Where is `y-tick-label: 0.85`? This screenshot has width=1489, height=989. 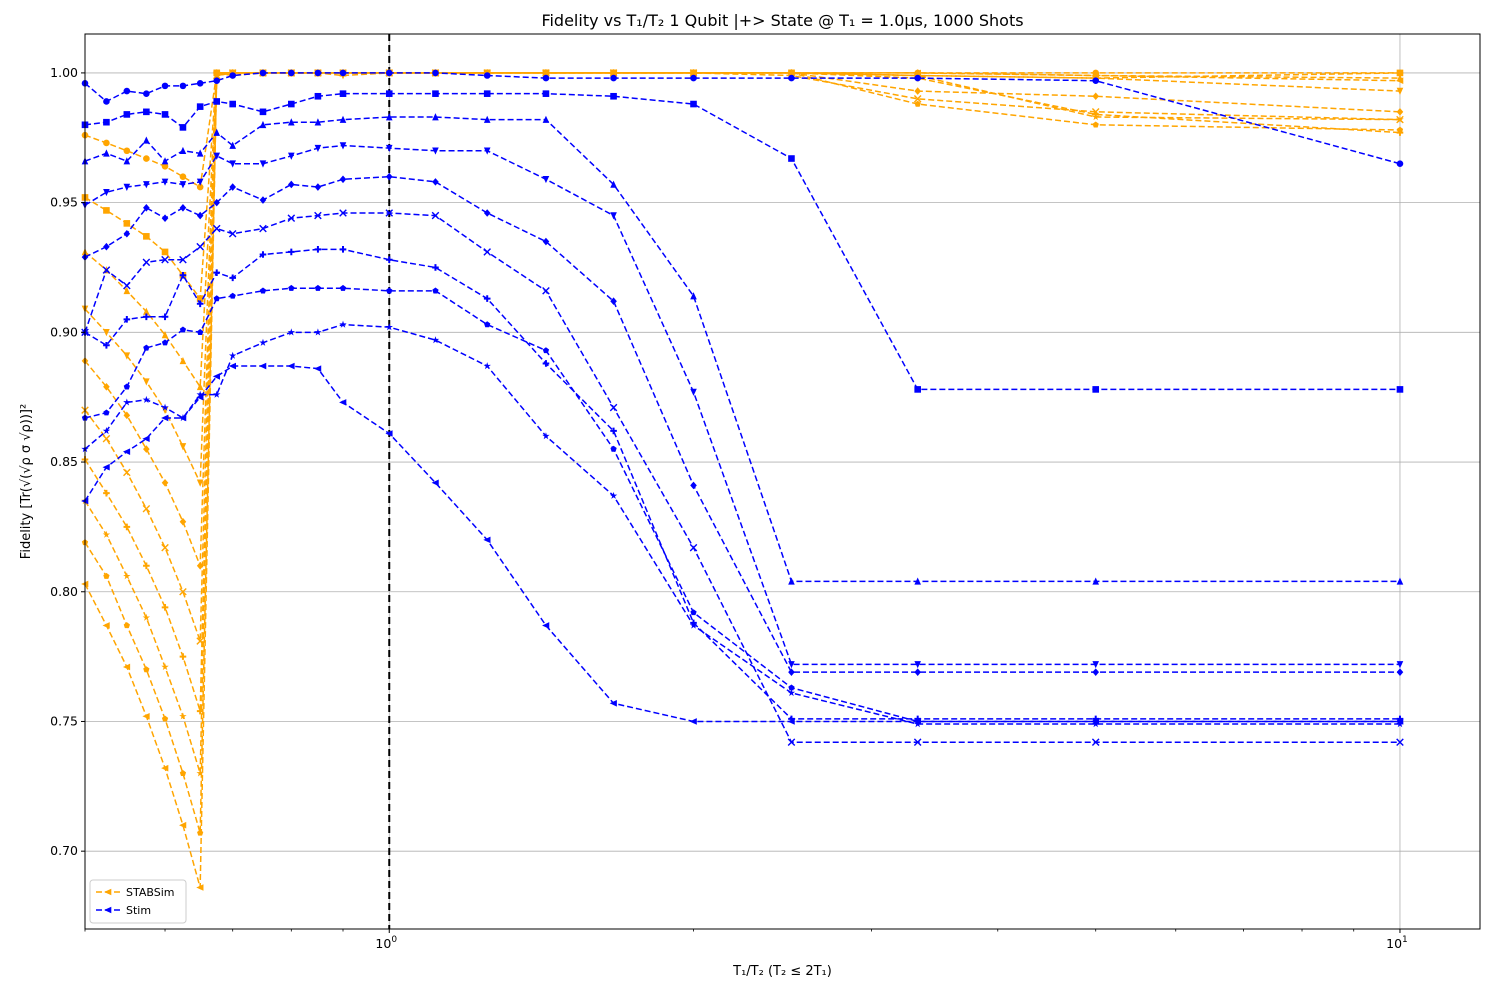 y-tick-label: 0.85 is located at coordinates (64, 461).